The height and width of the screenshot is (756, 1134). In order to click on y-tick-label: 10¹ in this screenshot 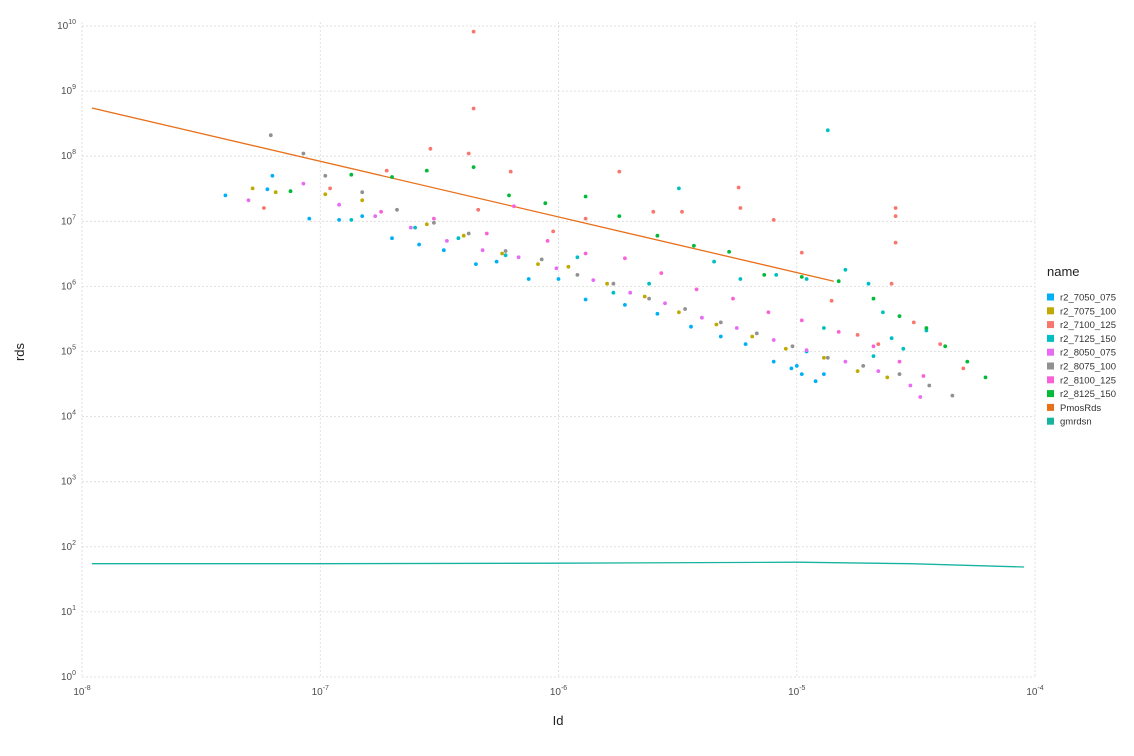, I will do `click(68, 611)`.